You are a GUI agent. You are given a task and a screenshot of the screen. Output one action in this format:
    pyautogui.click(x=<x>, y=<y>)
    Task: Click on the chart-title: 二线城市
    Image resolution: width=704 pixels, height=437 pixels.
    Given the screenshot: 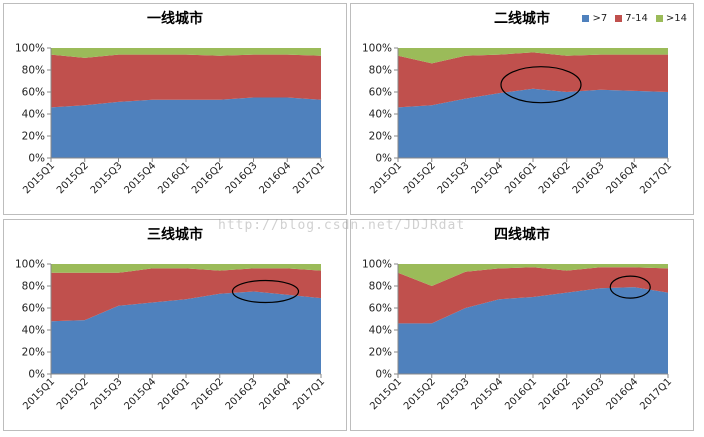 What is the action you would take?
    pyautogui.click(x=522, y=19)
    